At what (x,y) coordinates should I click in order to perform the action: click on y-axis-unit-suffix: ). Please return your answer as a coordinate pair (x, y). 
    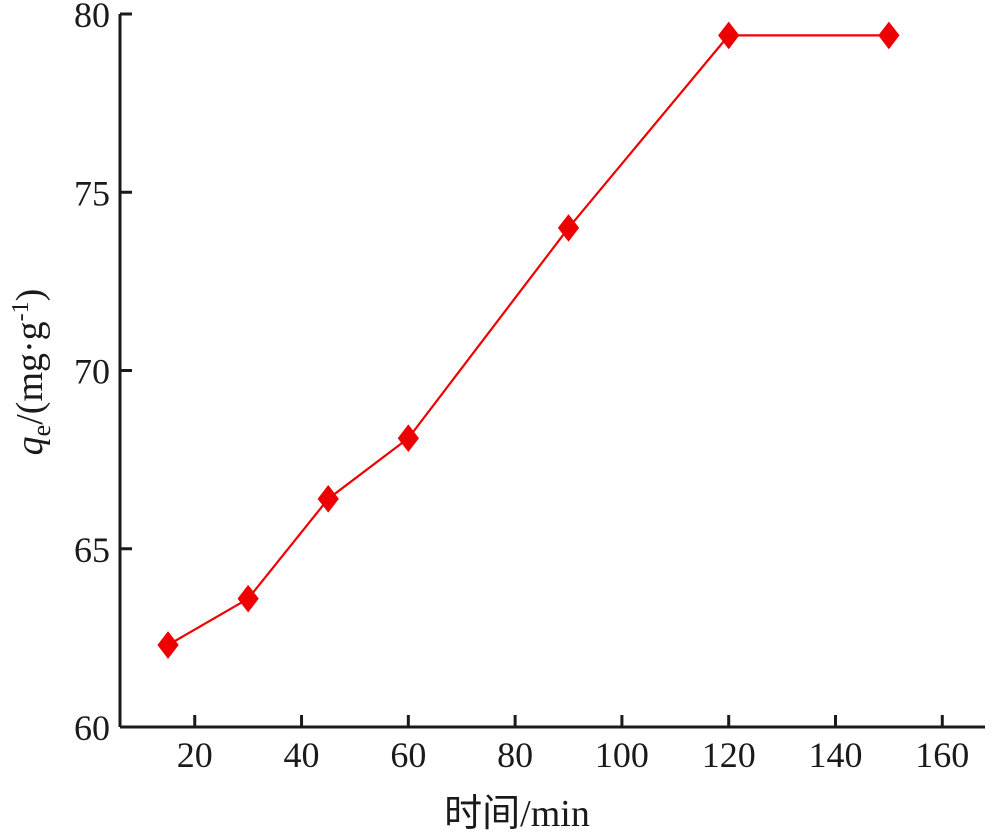
    Looking at the image, I should click on (30, 295).